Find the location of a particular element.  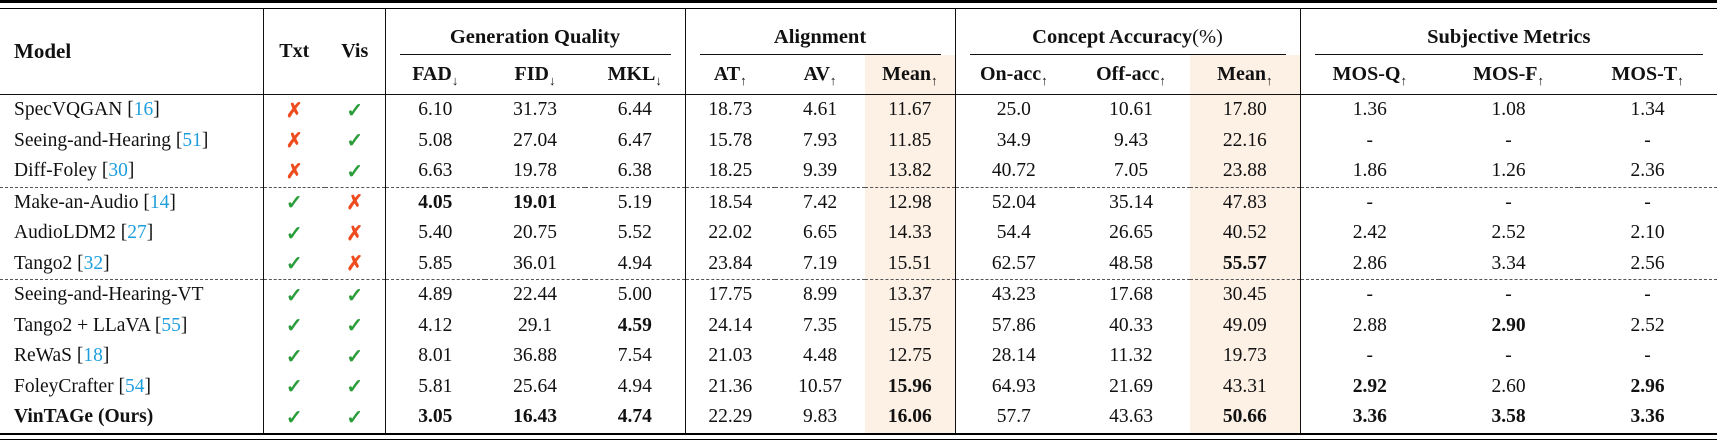

metric-value: 24.14 is located at coordinates (729, 325).